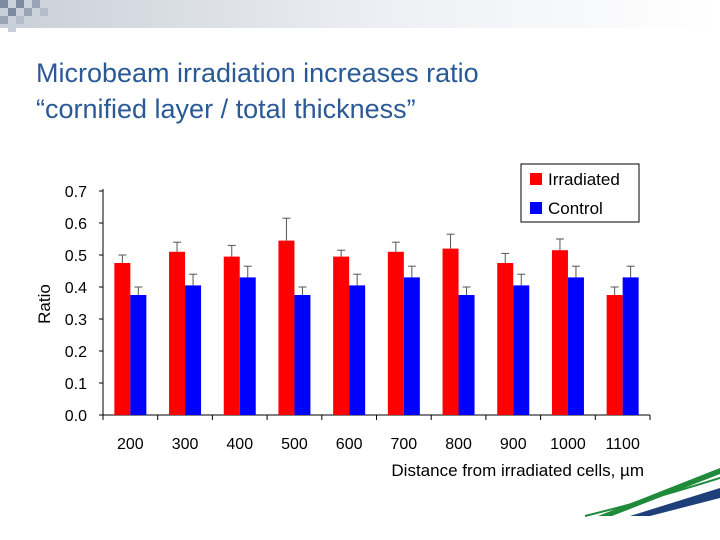 The height and width of the screenshot is (540, 720). What do you see at coordinates (76, 288) in the screenshot?
I see `y-tick-label: 0.4` at bounding box center [76, 288].